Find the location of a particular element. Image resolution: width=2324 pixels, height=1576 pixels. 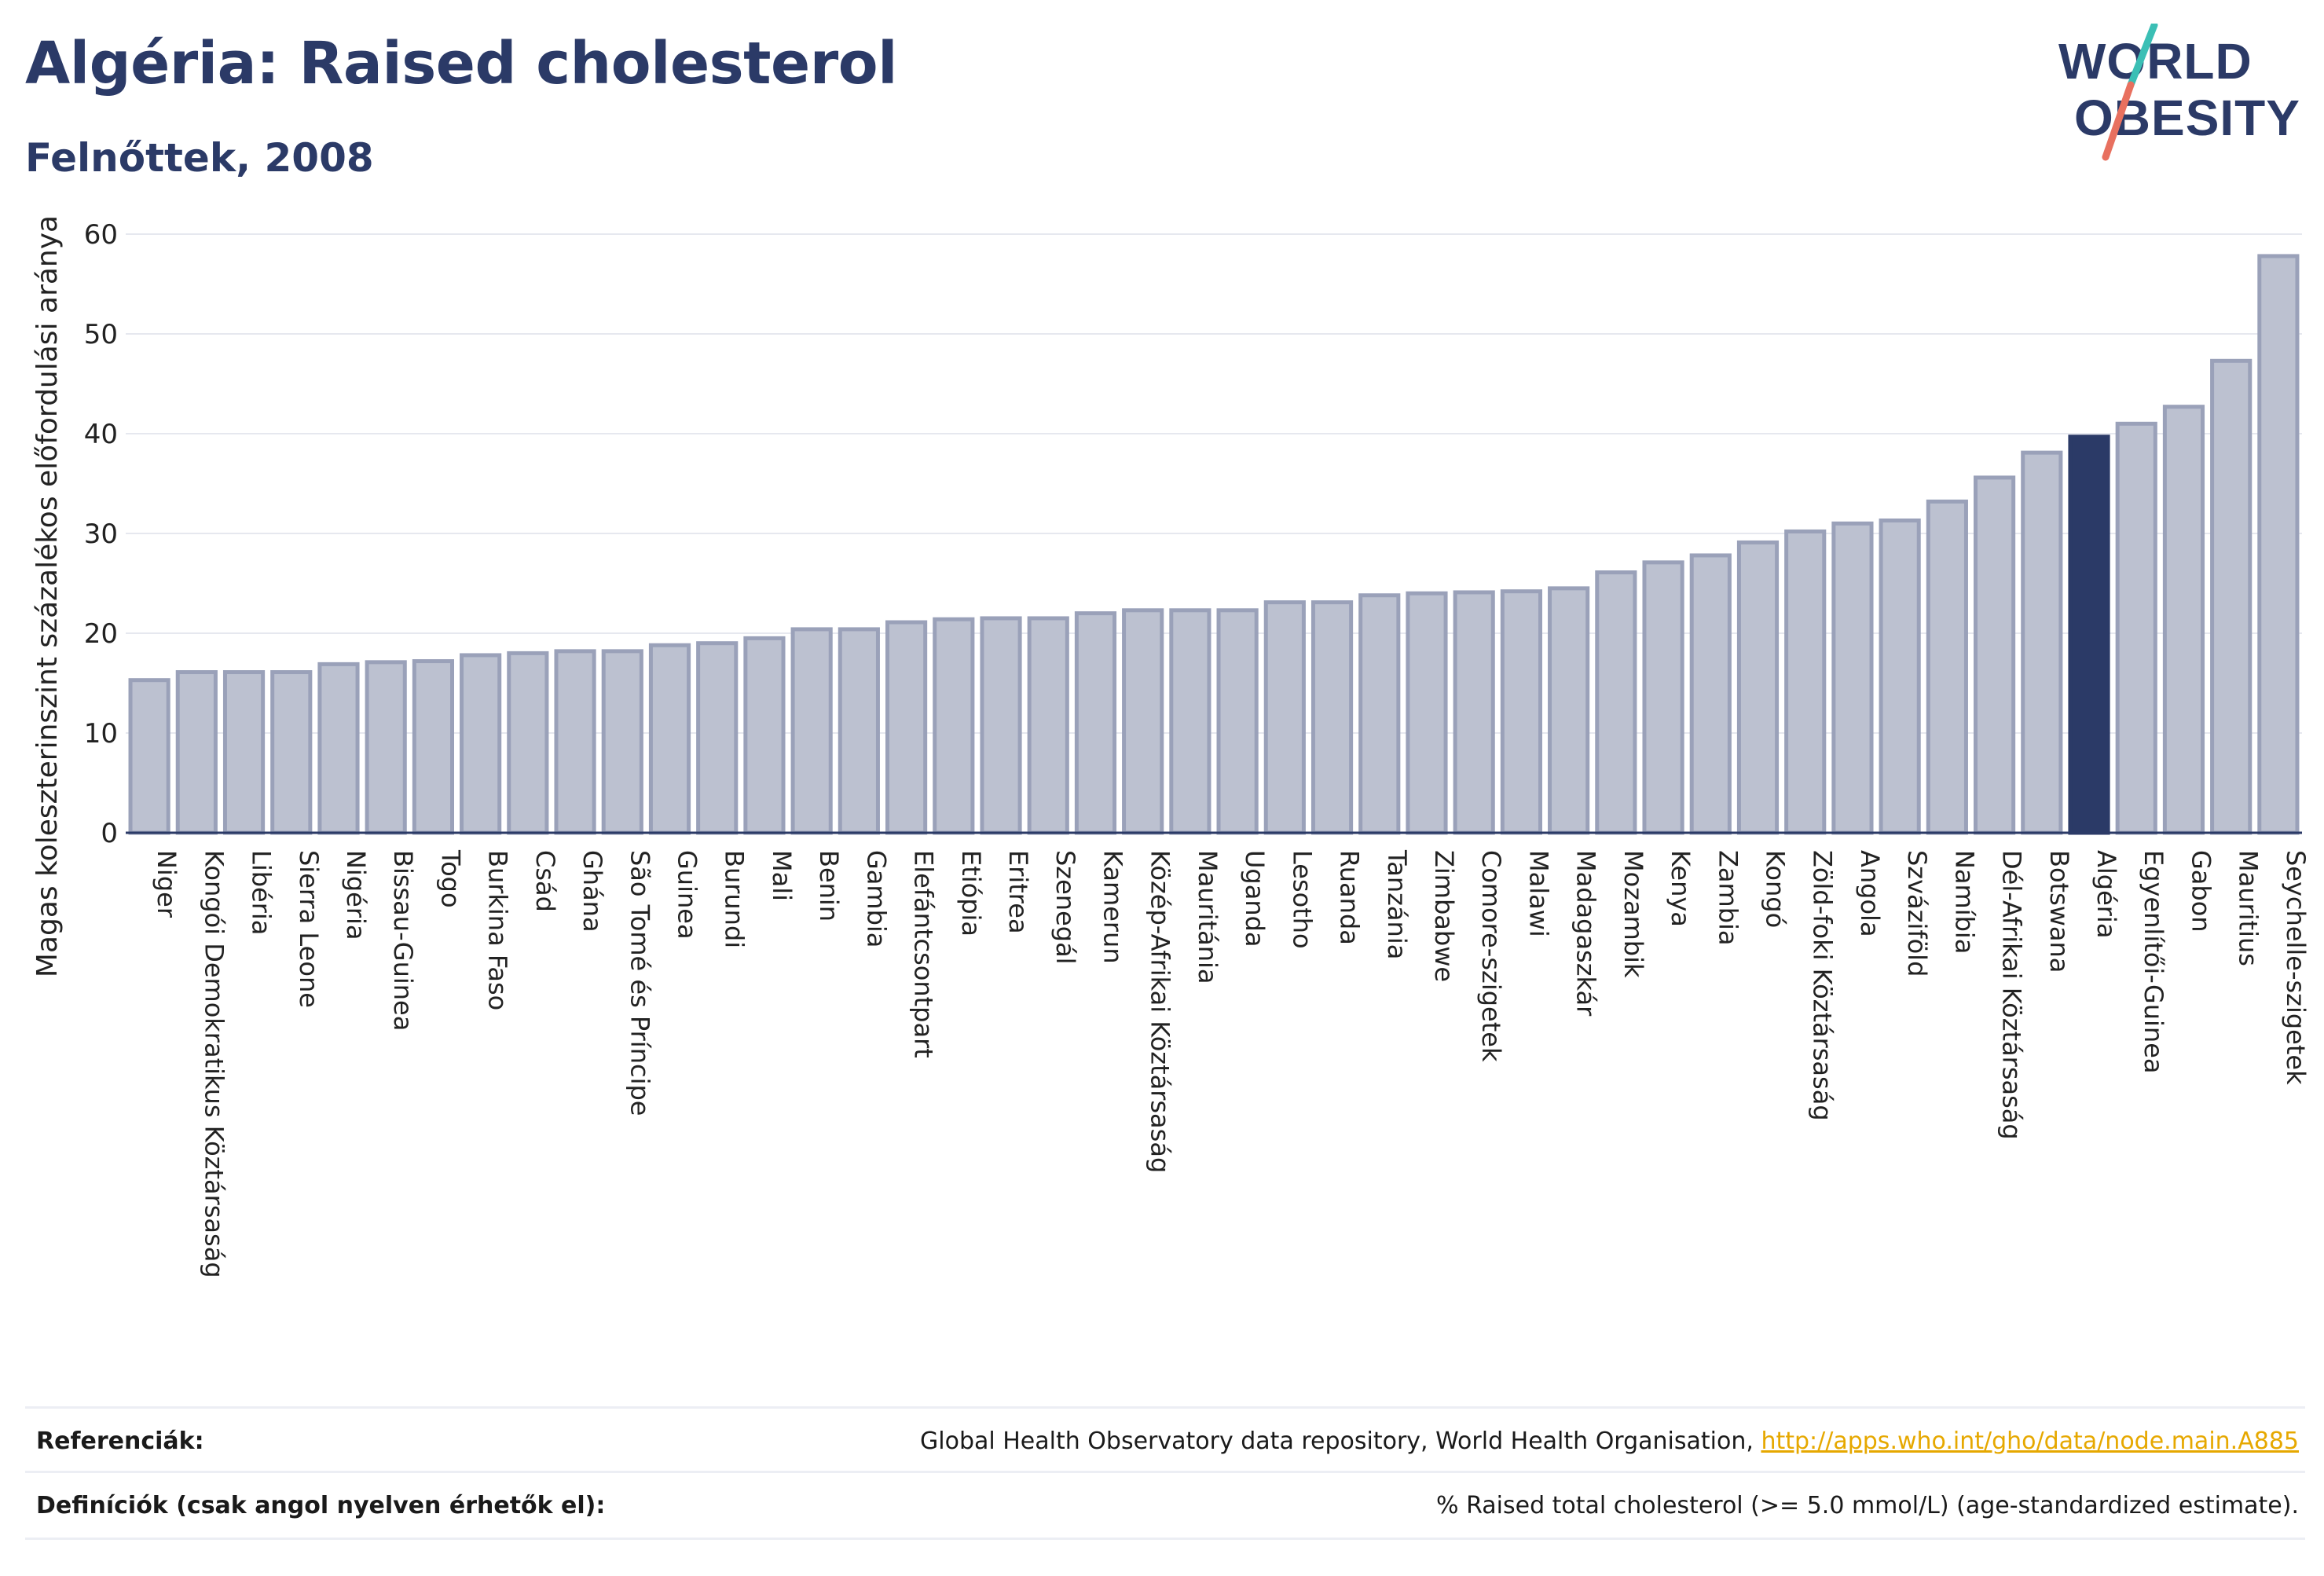

x-category-label: Sierra Leone is located at coordinates (309, 929).